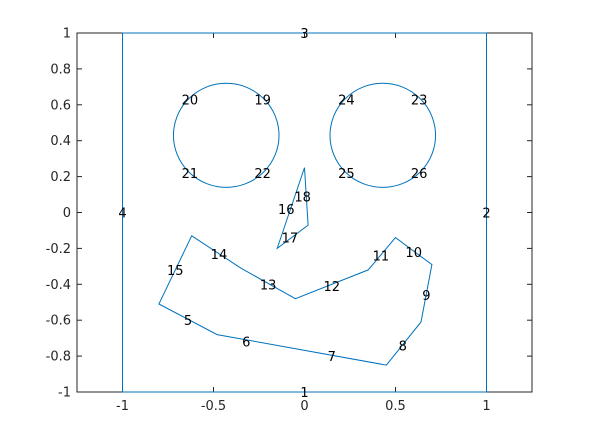 Image resolution: width=589 pixels, height=440 pixels. What do you see at coordinates (419, 174) in the screenshot?
I see `edge-label: 26` at bounding box center [419, 174].